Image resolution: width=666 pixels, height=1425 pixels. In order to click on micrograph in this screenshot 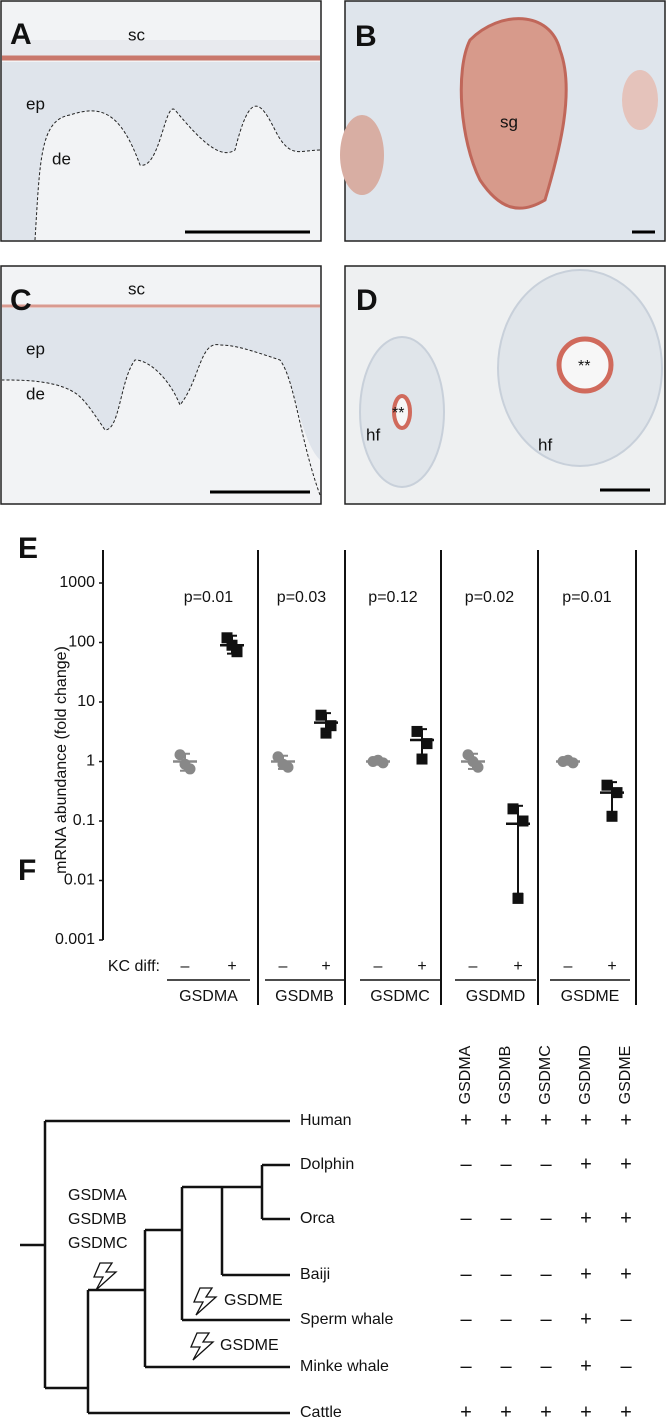, I will do `click(161, 385)`.